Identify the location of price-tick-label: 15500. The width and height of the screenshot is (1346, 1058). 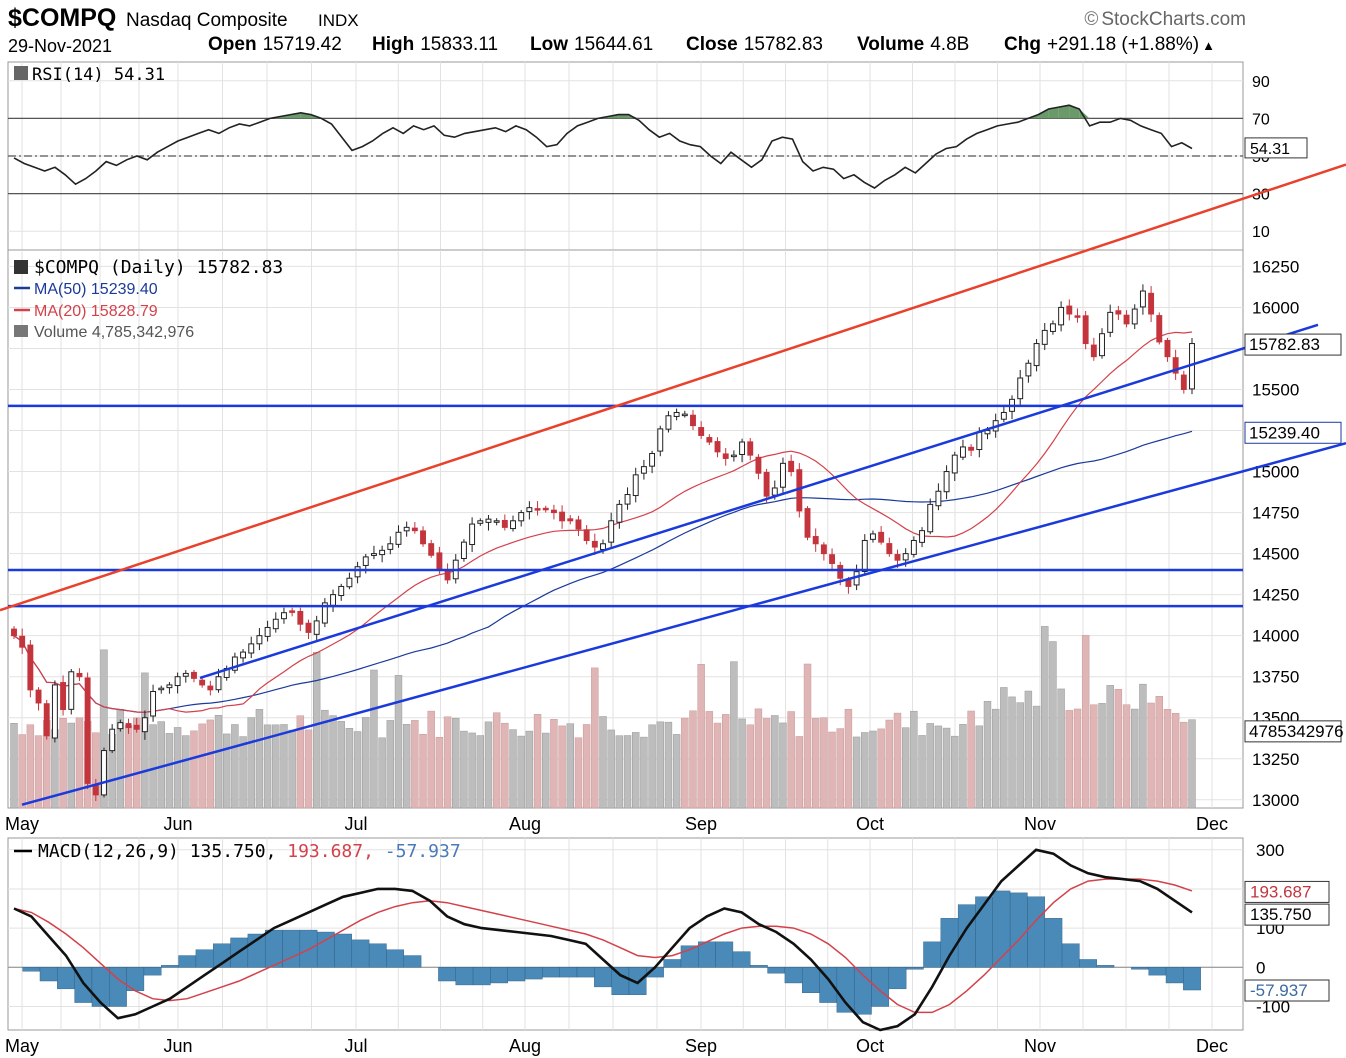
(1275, 390).